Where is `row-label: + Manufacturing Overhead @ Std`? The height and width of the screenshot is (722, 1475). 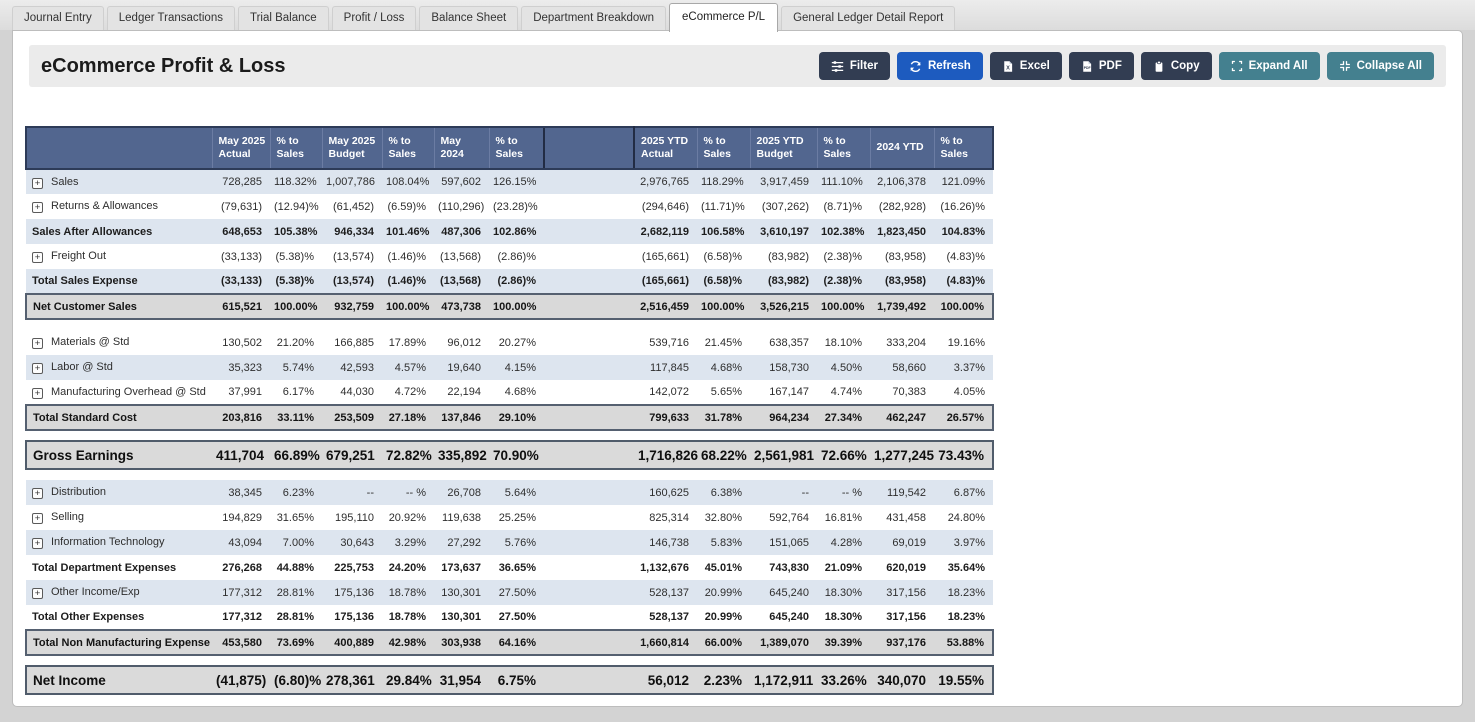 row-label: + Manufacturing Overhead @ Std is located at coordinates (119, 392).